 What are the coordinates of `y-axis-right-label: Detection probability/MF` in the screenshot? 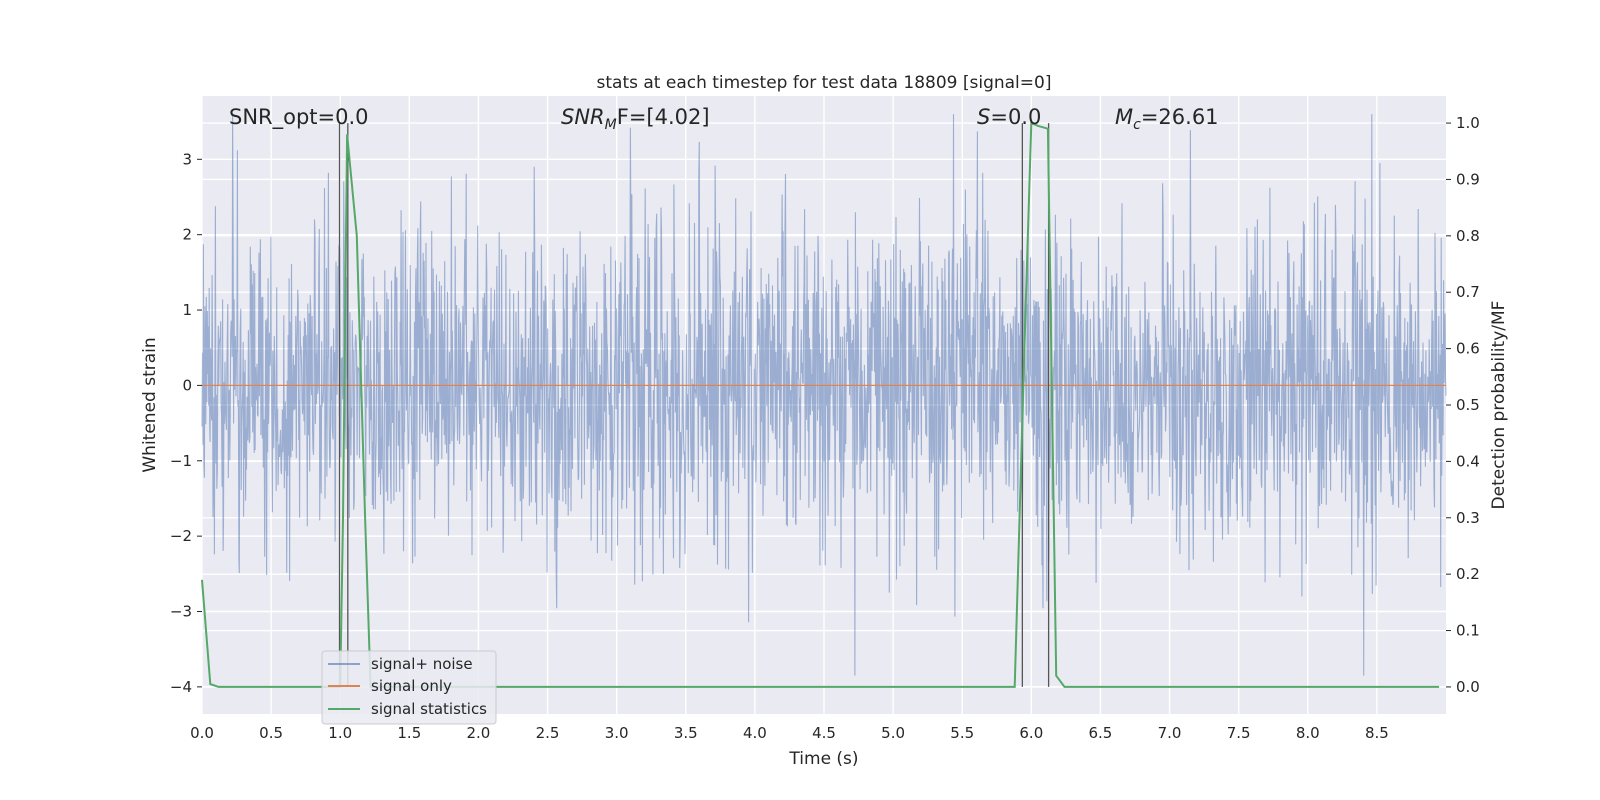 It's located at (1499, 405).